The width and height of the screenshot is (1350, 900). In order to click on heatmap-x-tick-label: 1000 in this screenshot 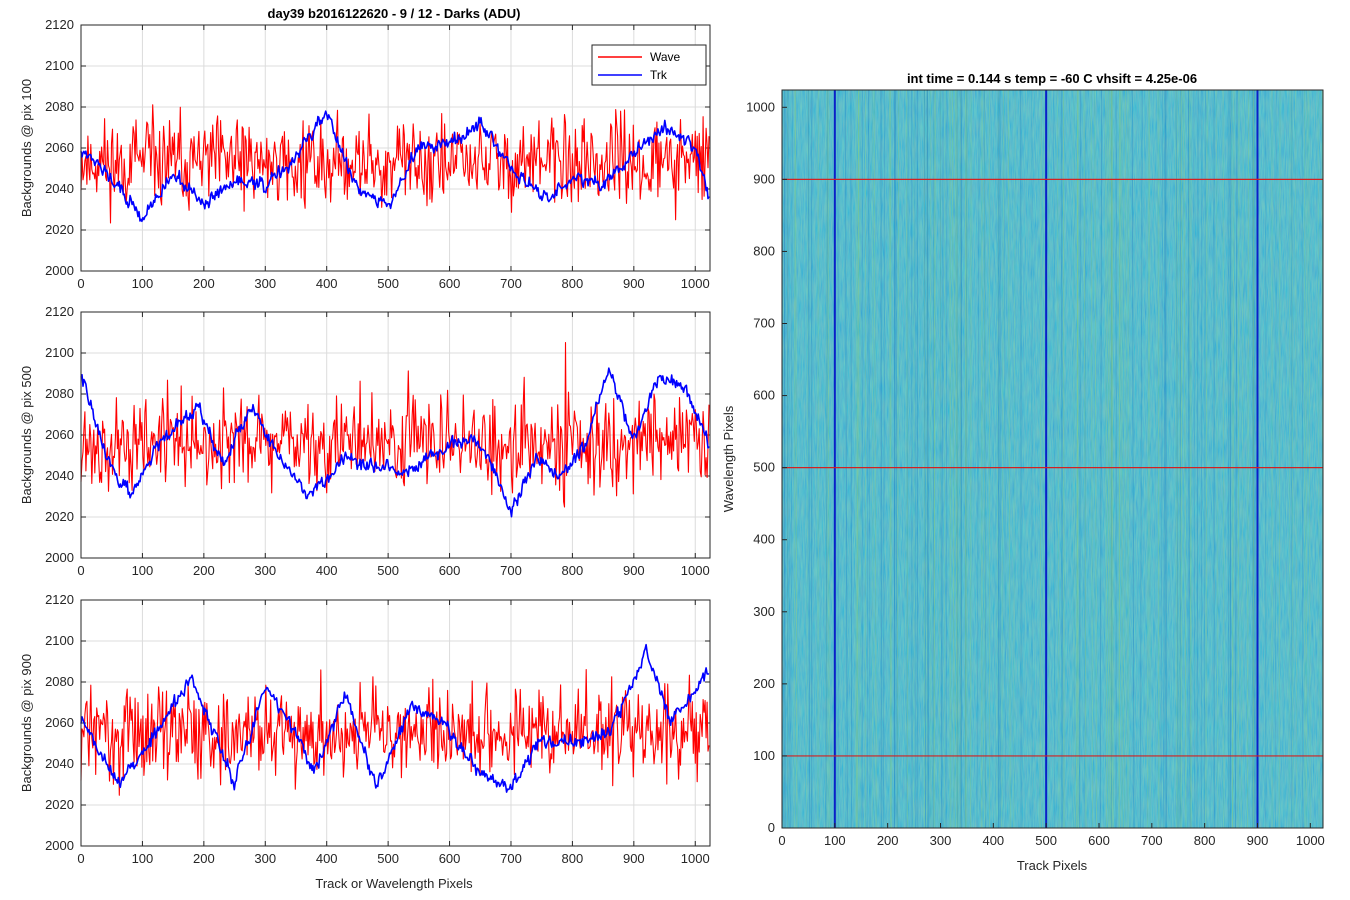, I will do `click(1310, 840)`.